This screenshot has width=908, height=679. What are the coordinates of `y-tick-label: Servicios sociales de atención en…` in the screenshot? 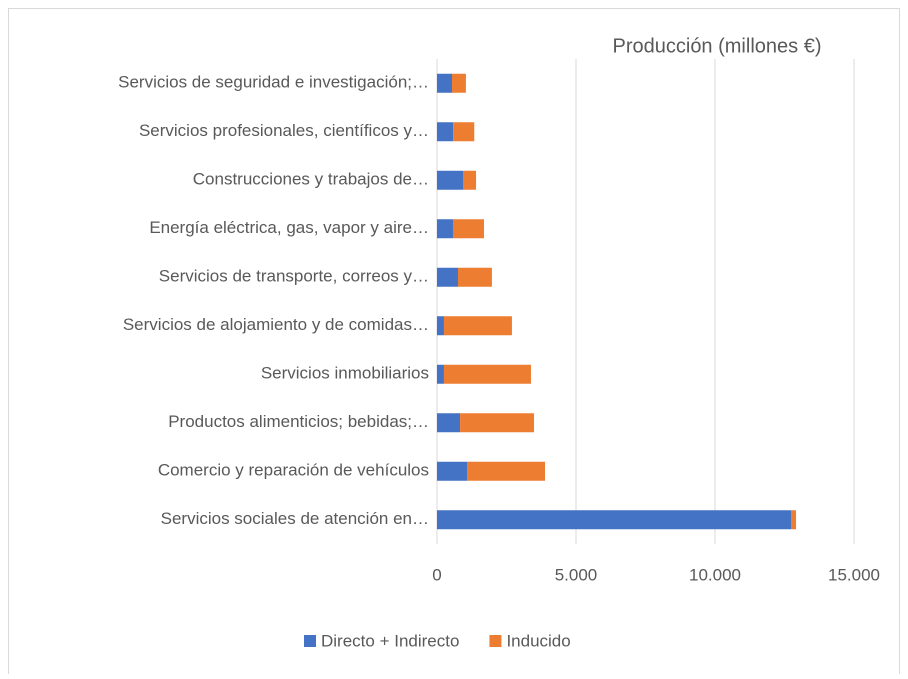 It's located at (295, 518).